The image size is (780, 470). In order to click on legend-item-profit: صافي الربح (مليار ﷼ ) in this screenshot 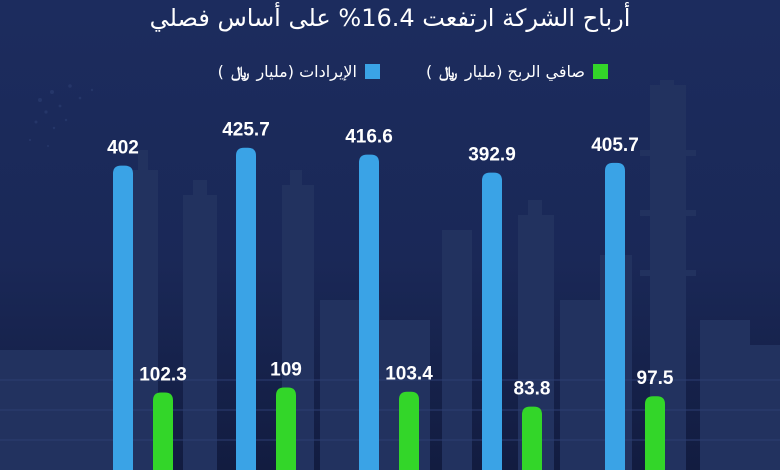, I will do `click(517, 71)`.